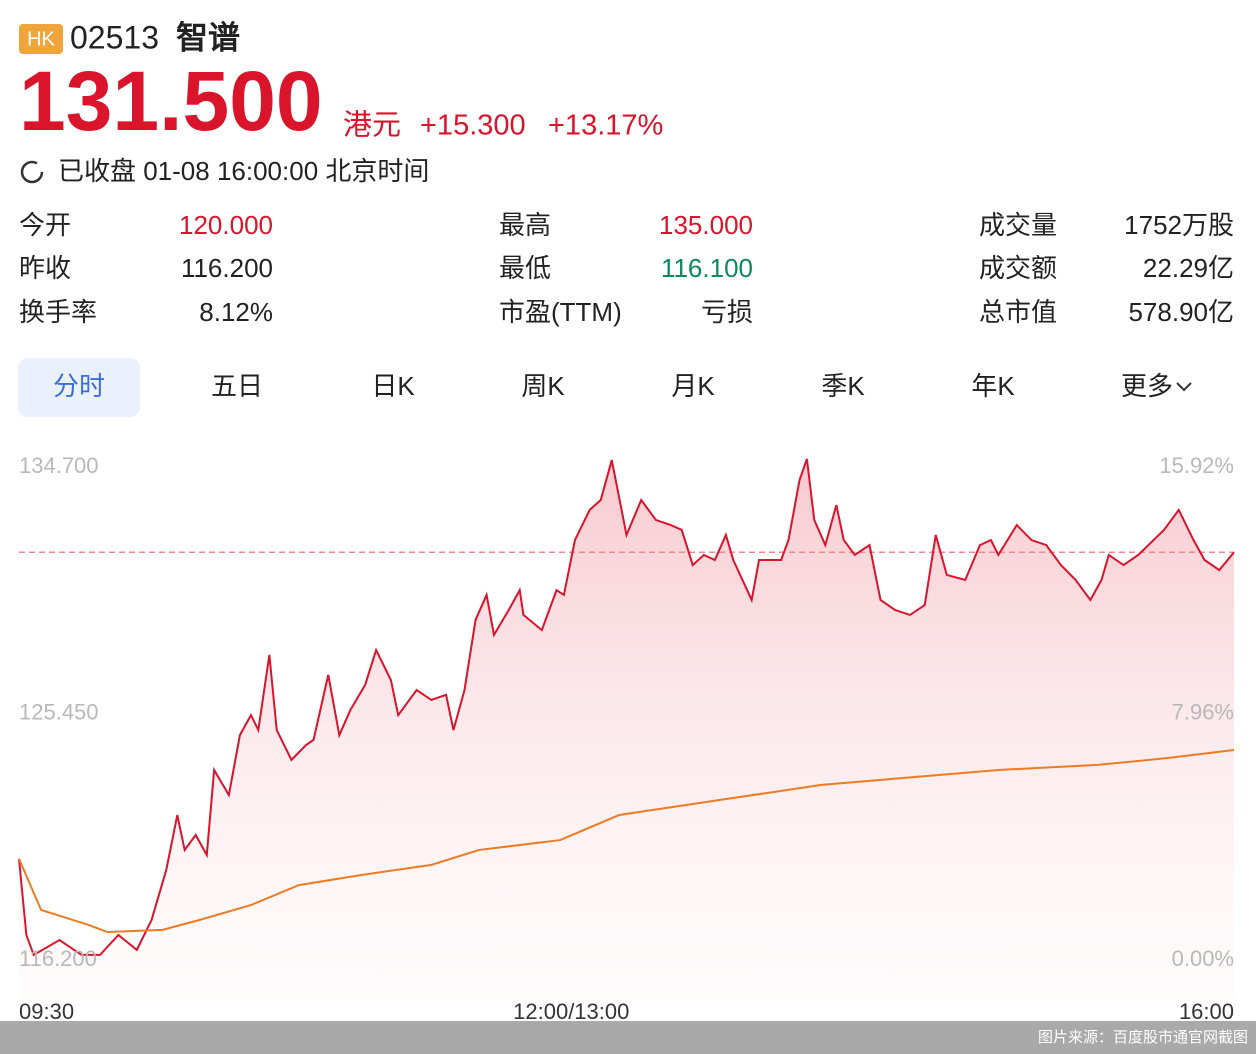 The height and width of the screenshot is (1054, 1256). What do you see at coordinates (525, 268) in the screenshot?
I see `stat-label: 最低` at bounding box center [525, 268].